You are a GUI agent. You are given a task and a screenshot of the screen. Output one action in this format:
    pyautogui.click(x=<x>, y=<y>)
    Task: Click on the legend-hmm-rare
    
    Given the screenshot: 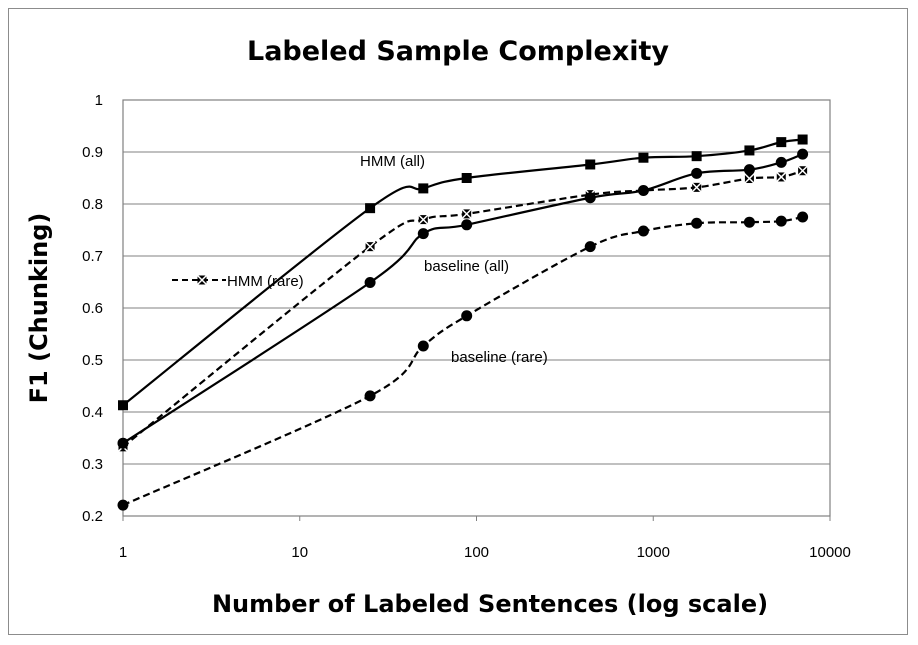 What is the action you would take?
    pyautogui.click(x=199, y=280)
    